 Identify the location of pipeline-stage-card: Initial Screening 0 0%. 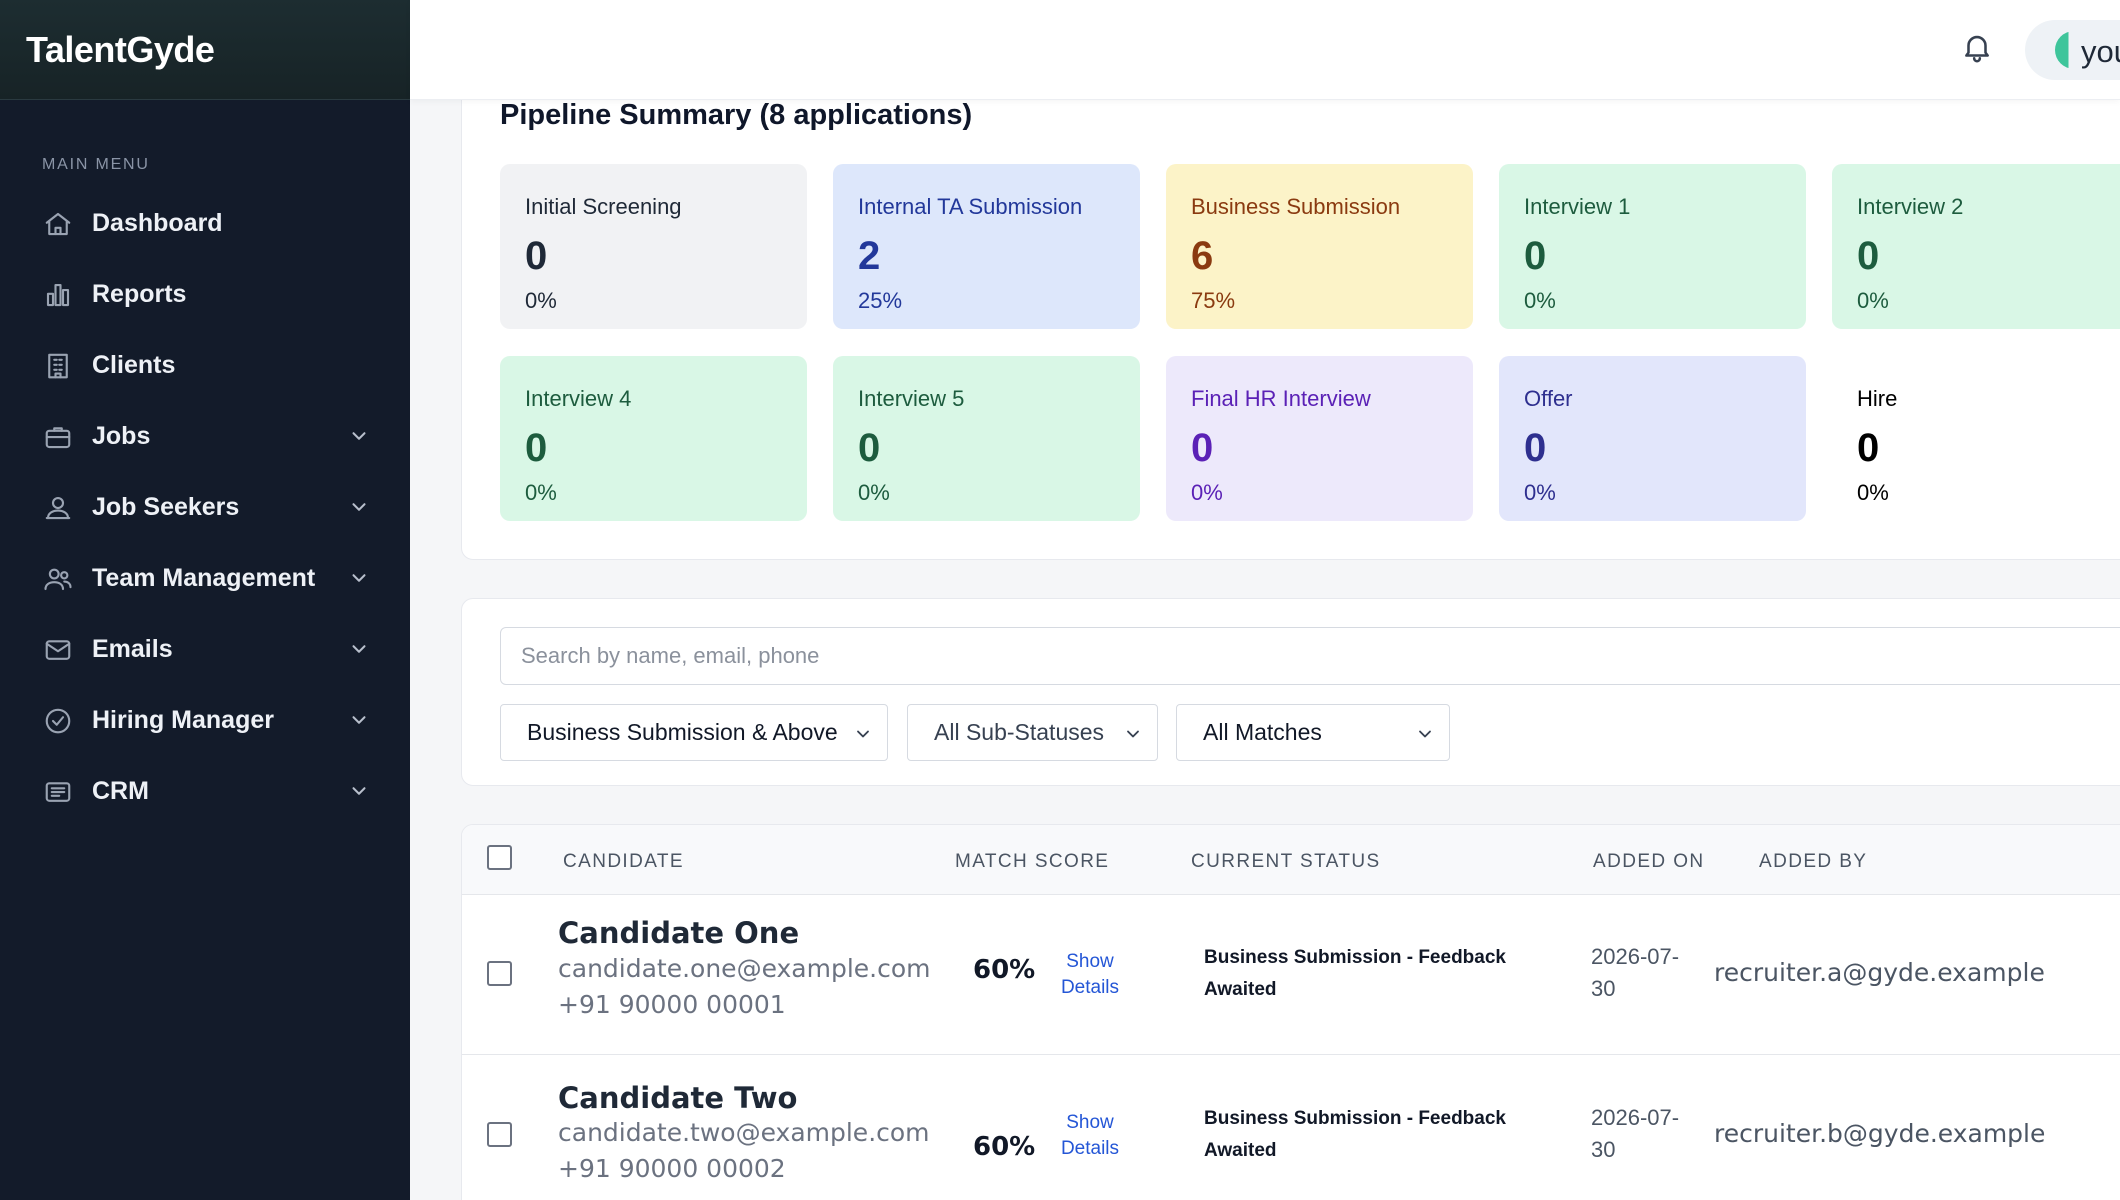
(653, 246).